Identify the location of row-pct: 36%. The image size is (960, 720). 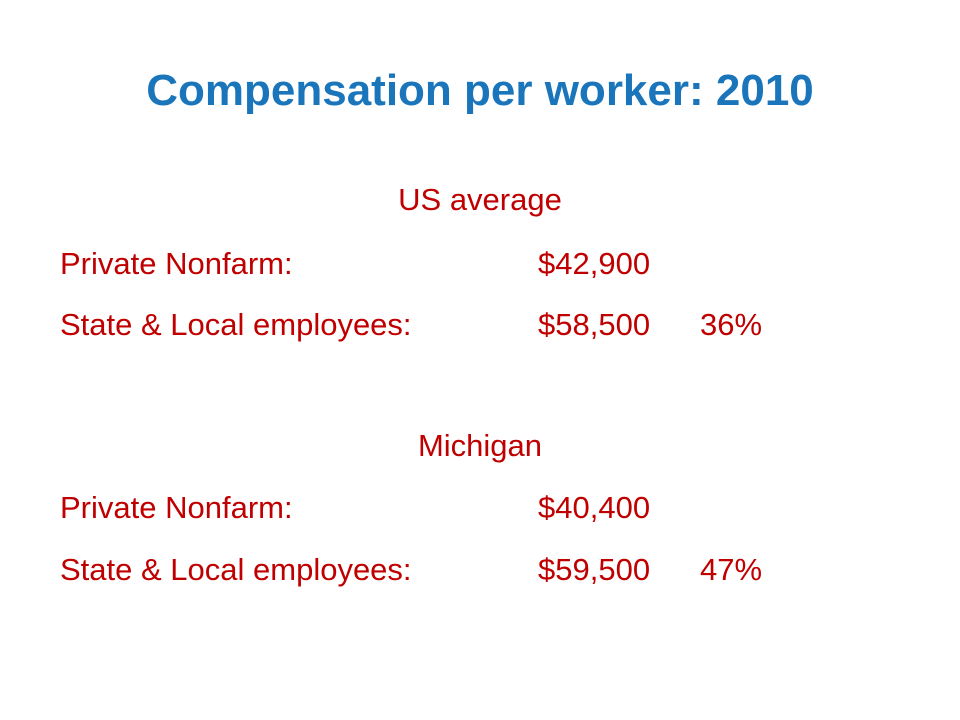
(731, 324).